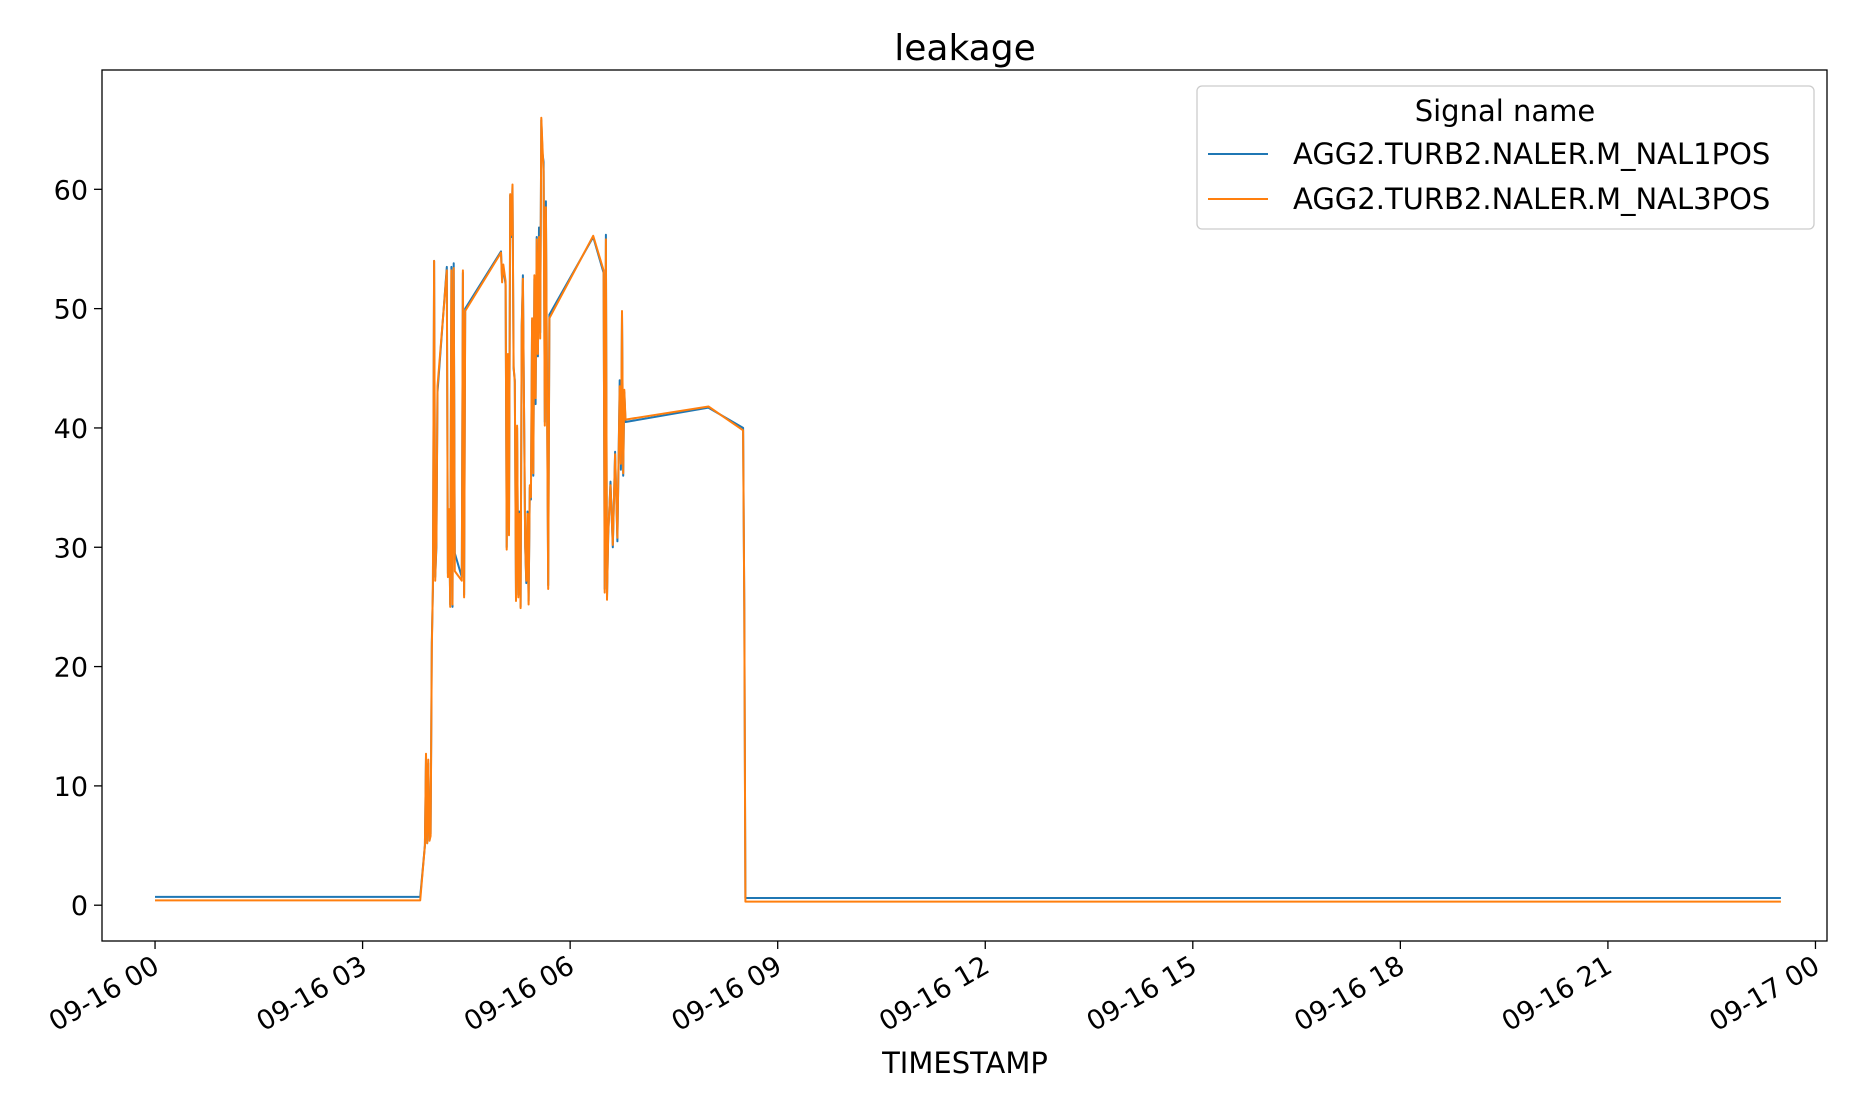 The image size is (1855, 1106). I want to click on legend-box, so click(1505, 157).